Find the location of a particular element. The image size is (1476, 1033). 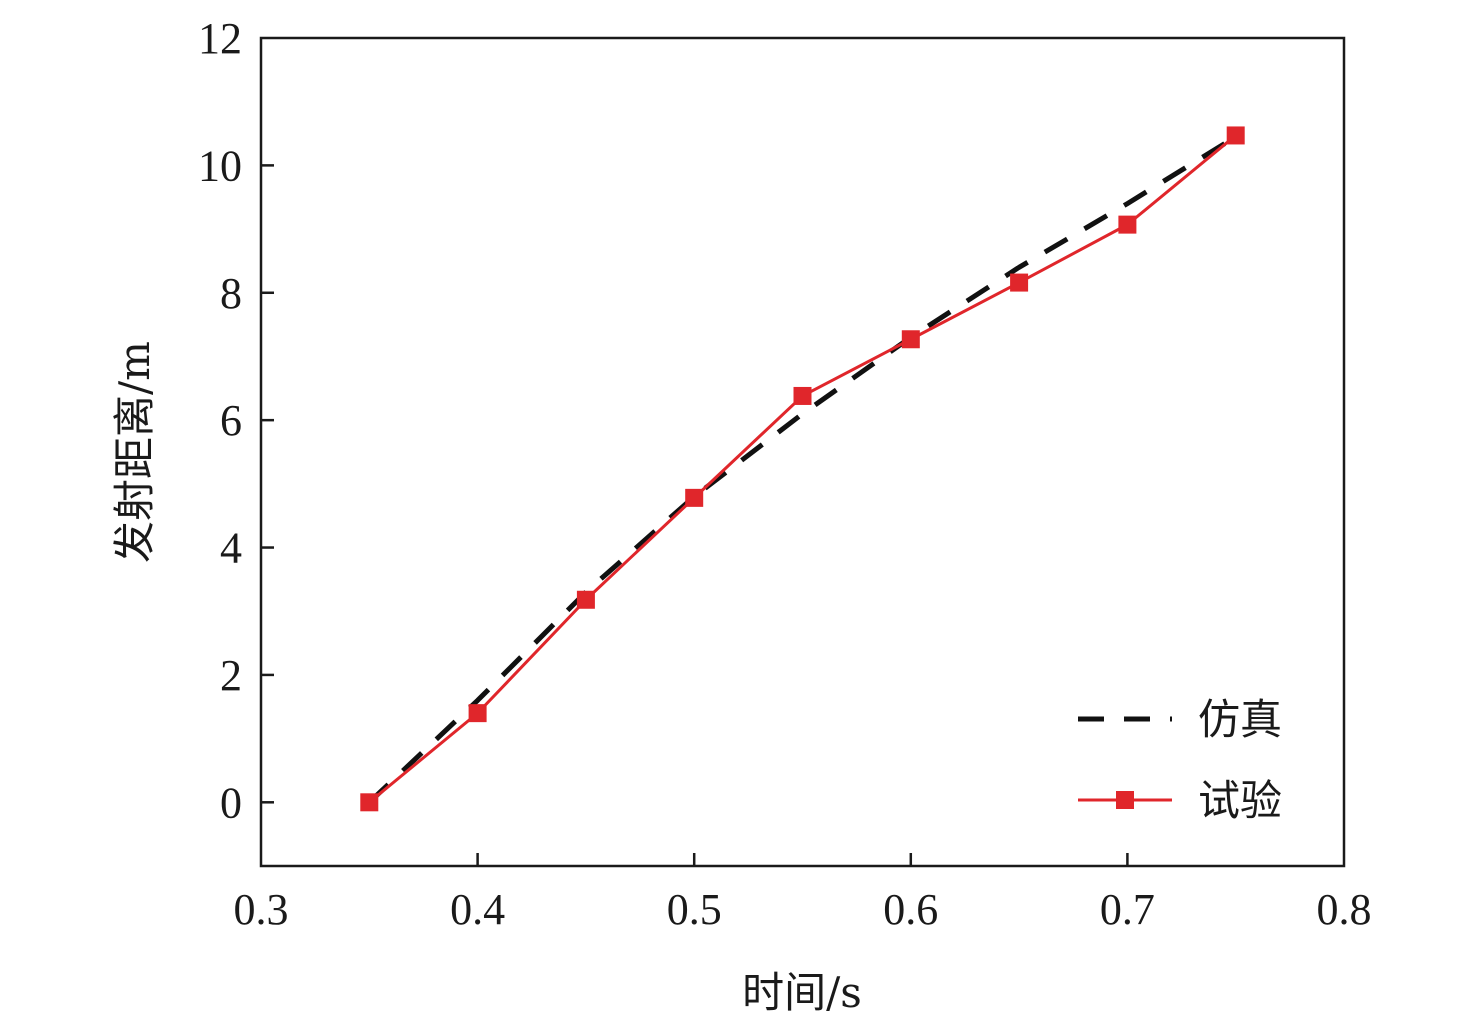

y-tick-label: 6 is located at coordinates (231, 420).